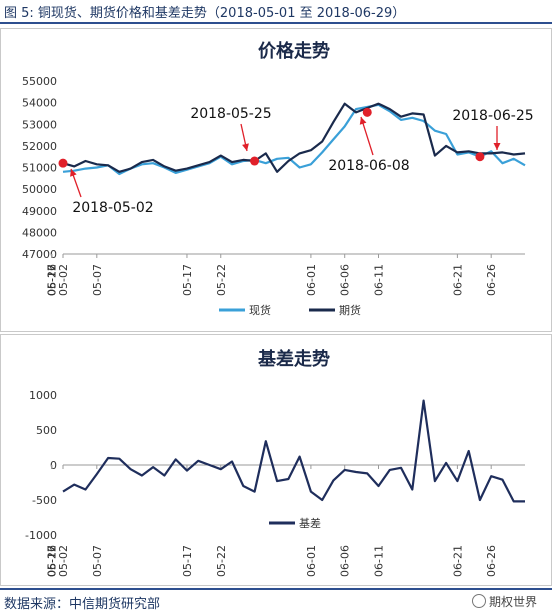 The height and width of the screenshot is (614, 552). Describe the element at coordinates (53, 465) in the screenshot. I see `y-tick-label: 0` at that location.